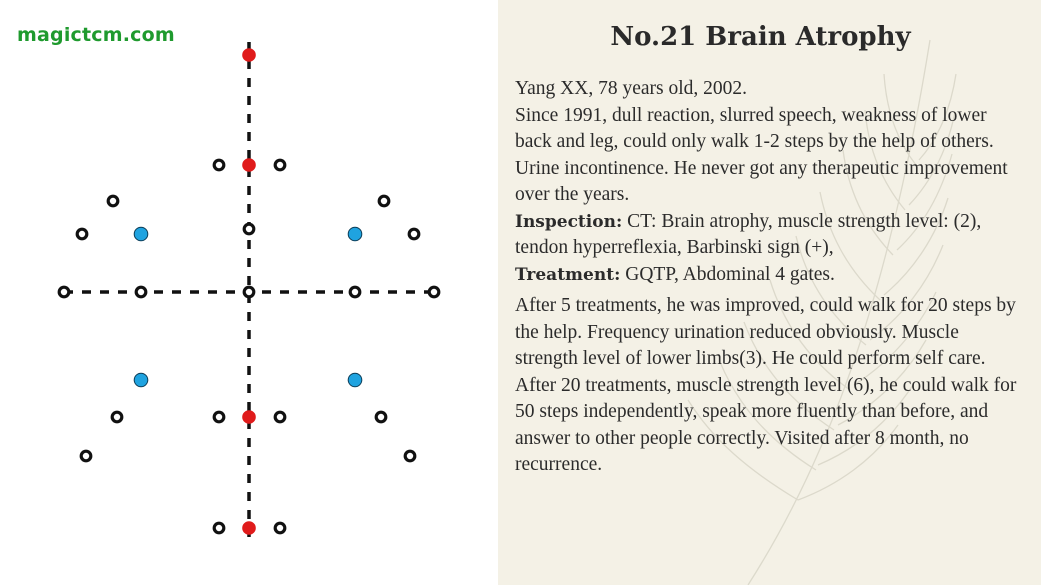 The width and height of the screenshot is (1041, 585). What do you see at coordinates (96, 35) in the screenshot?
I see `brand-label: magictcm.com` at bounding box center [96, 35].